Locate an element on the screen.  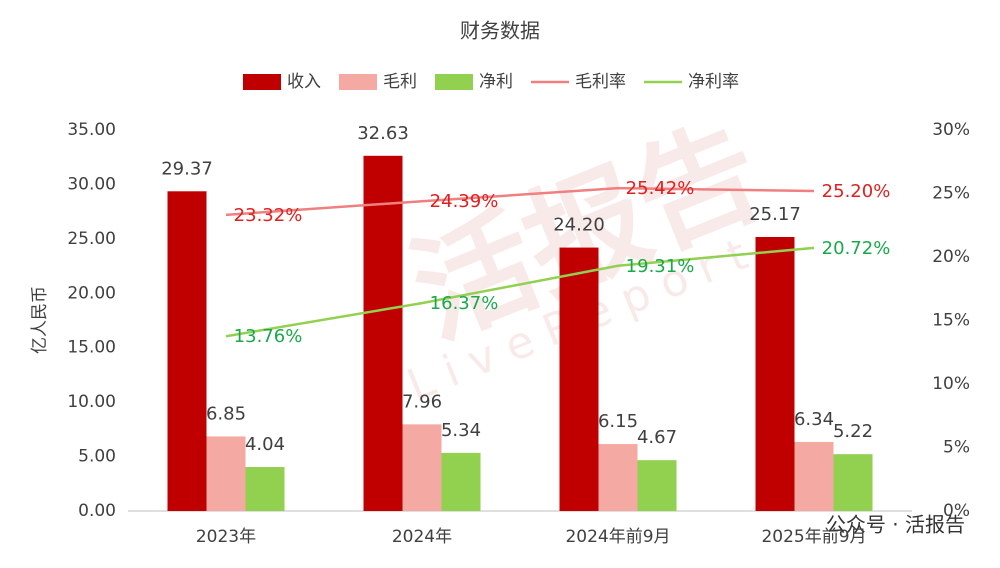
y-axis-label: 亿人民币 is located at coordinates (40, 320).